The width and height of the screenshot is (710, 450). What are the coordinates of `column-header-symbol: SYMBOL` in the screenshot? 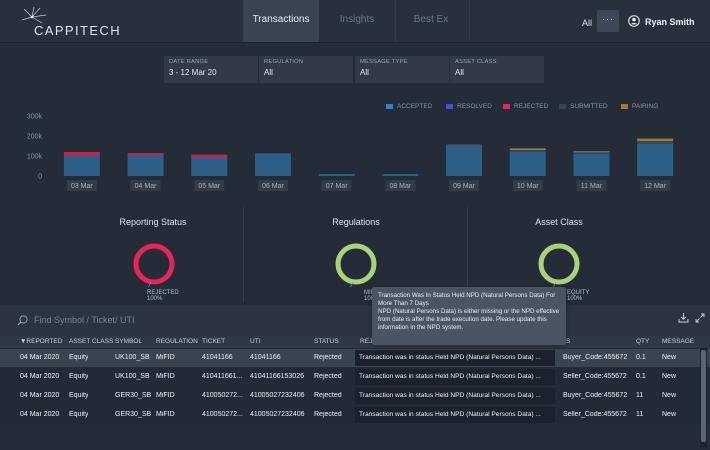 It's located at (129, 341).